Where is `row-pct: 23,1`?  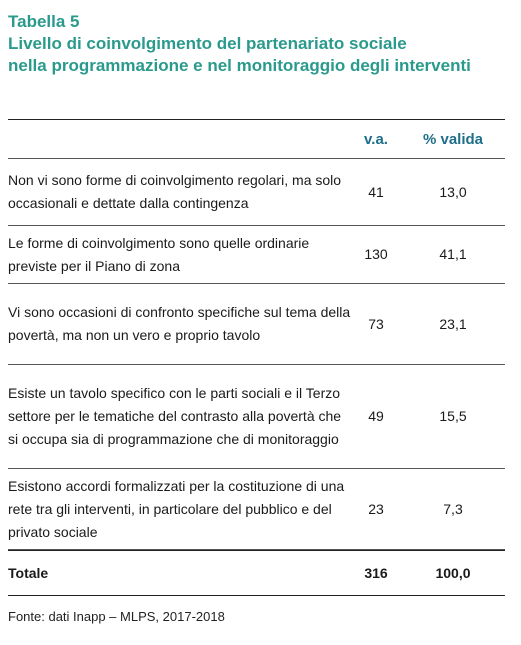 row-pct: 23,1 is located at coordinates (453, 323).